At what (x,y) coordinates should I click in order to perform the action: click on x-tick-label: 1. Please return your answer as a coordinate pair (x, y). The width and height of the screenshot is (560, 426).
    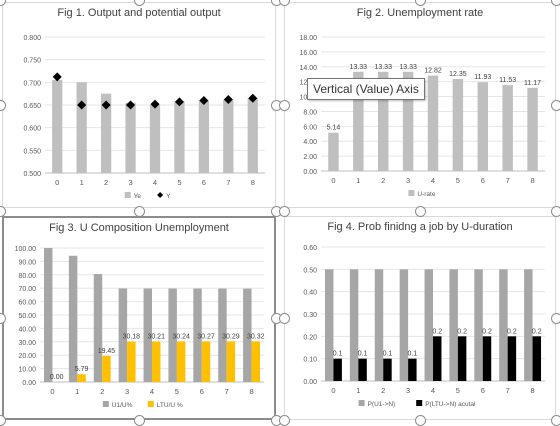
    Looking at the image, I should click on (77, 391).